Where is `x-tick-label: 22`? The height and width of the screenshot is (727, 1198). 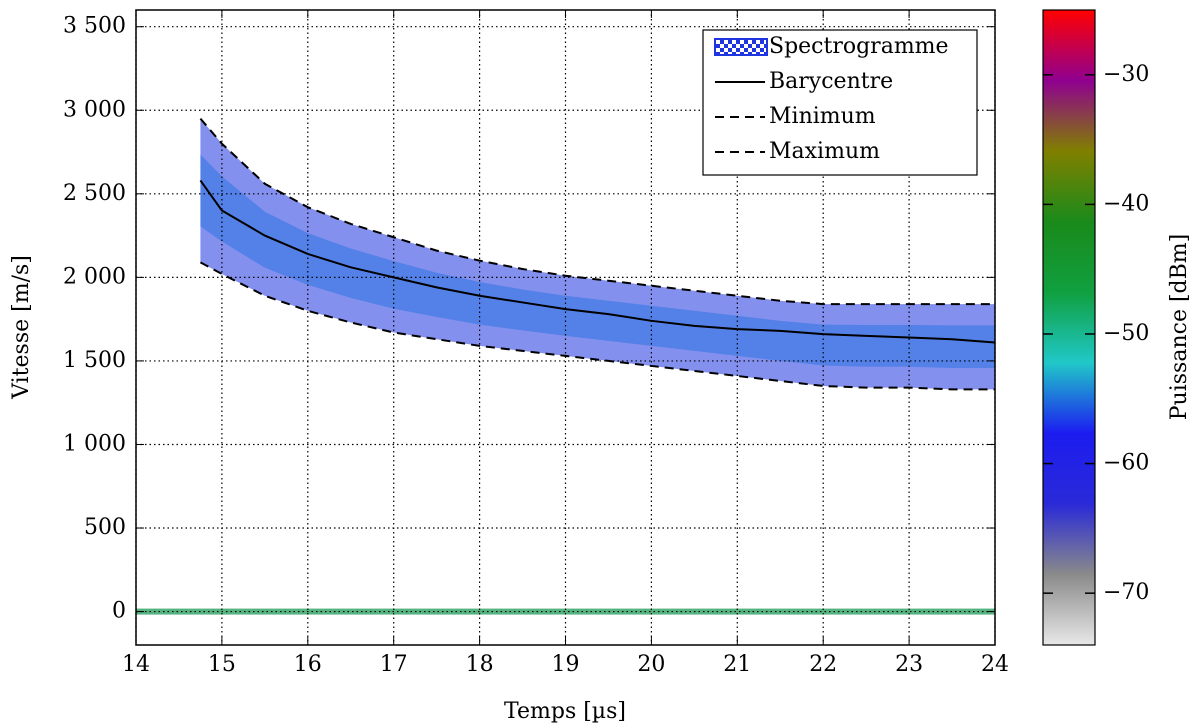
x-tick-label: 22 is located at coordinates (823, 664).